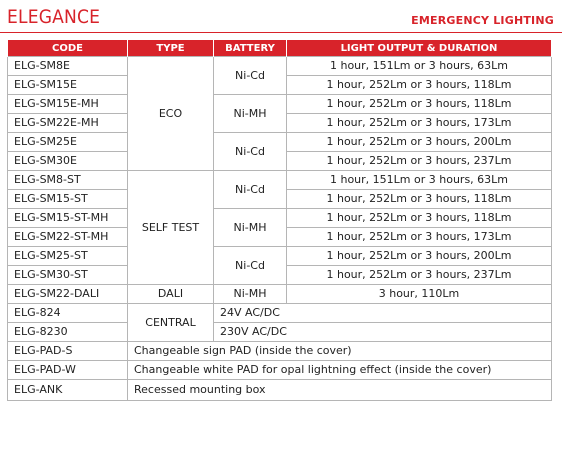 Image resolution: width=562 pixels, height=455 pixels. Describe the element at coordinates (67, 142) in the screenshot. I see `code-cell: ELG-SM25E` at that location.